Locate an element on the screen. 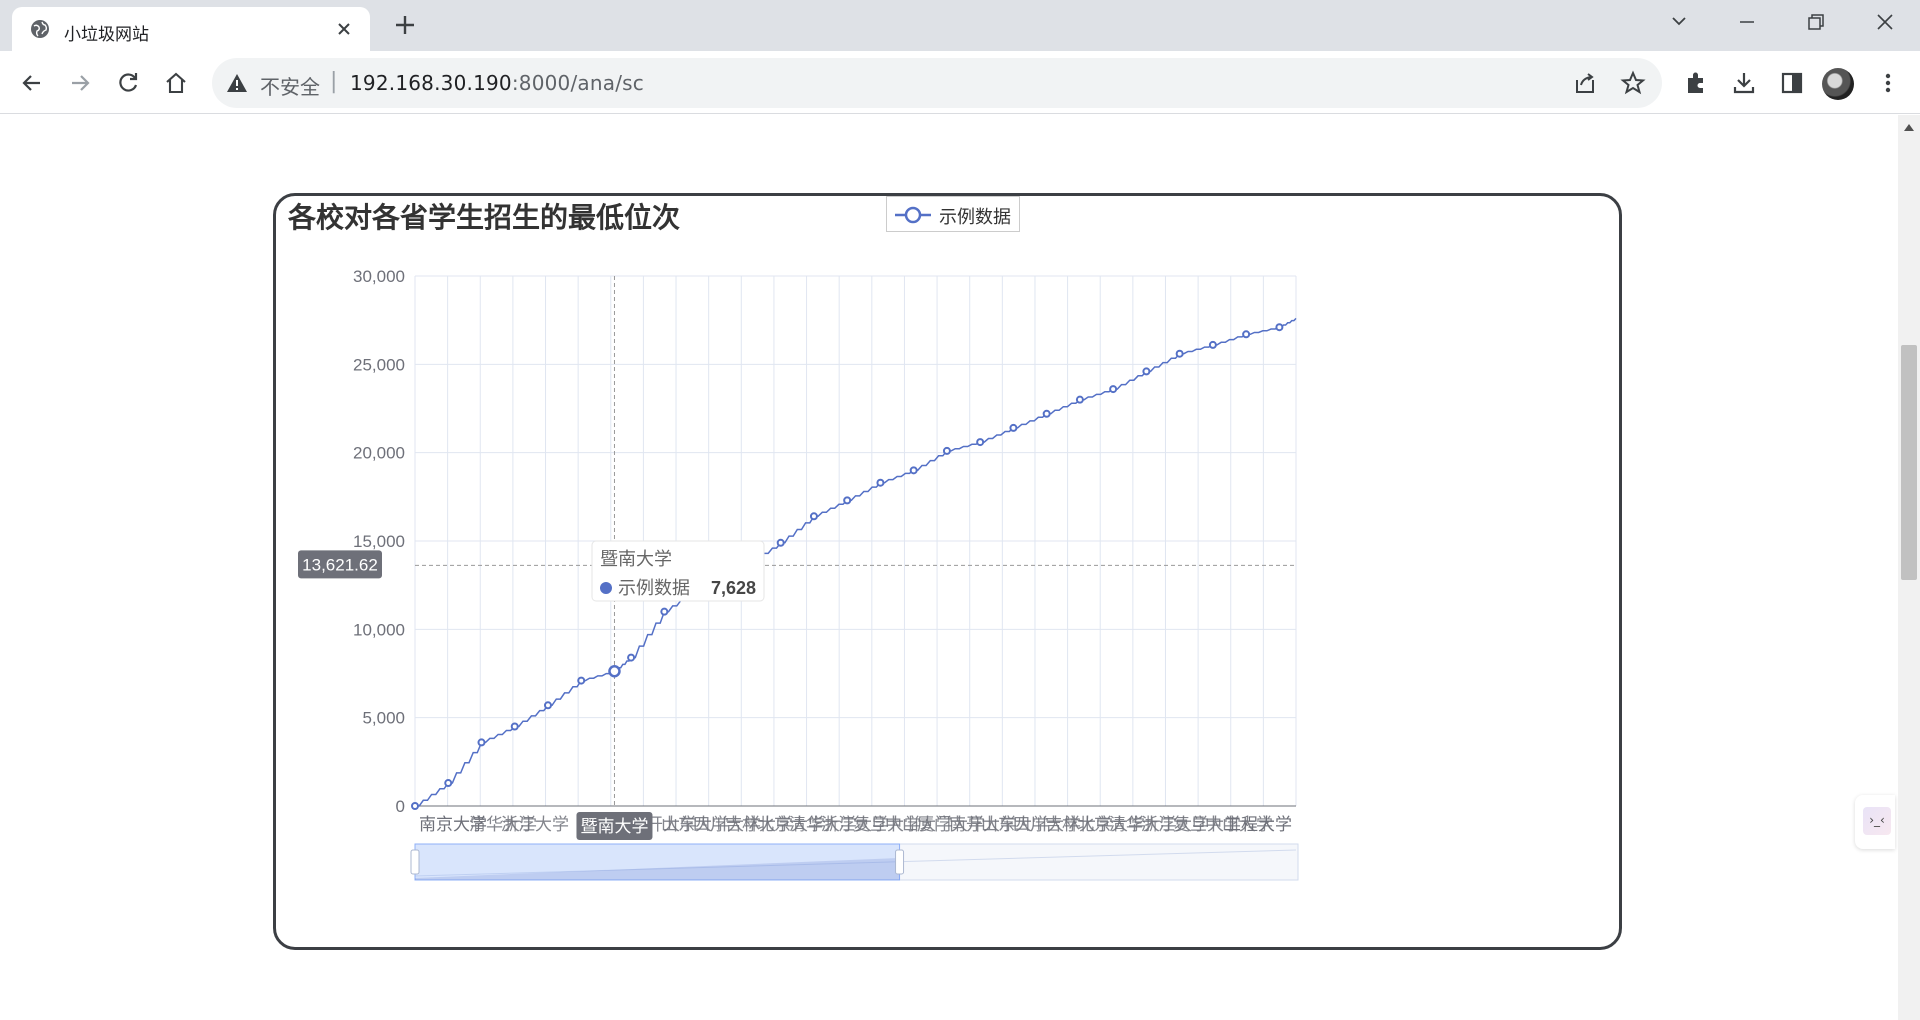 Image resolution: width=1920 pixels, height=1020 pixels. tab-title: 小垃圾网站 is located at coordinates (106, 35).